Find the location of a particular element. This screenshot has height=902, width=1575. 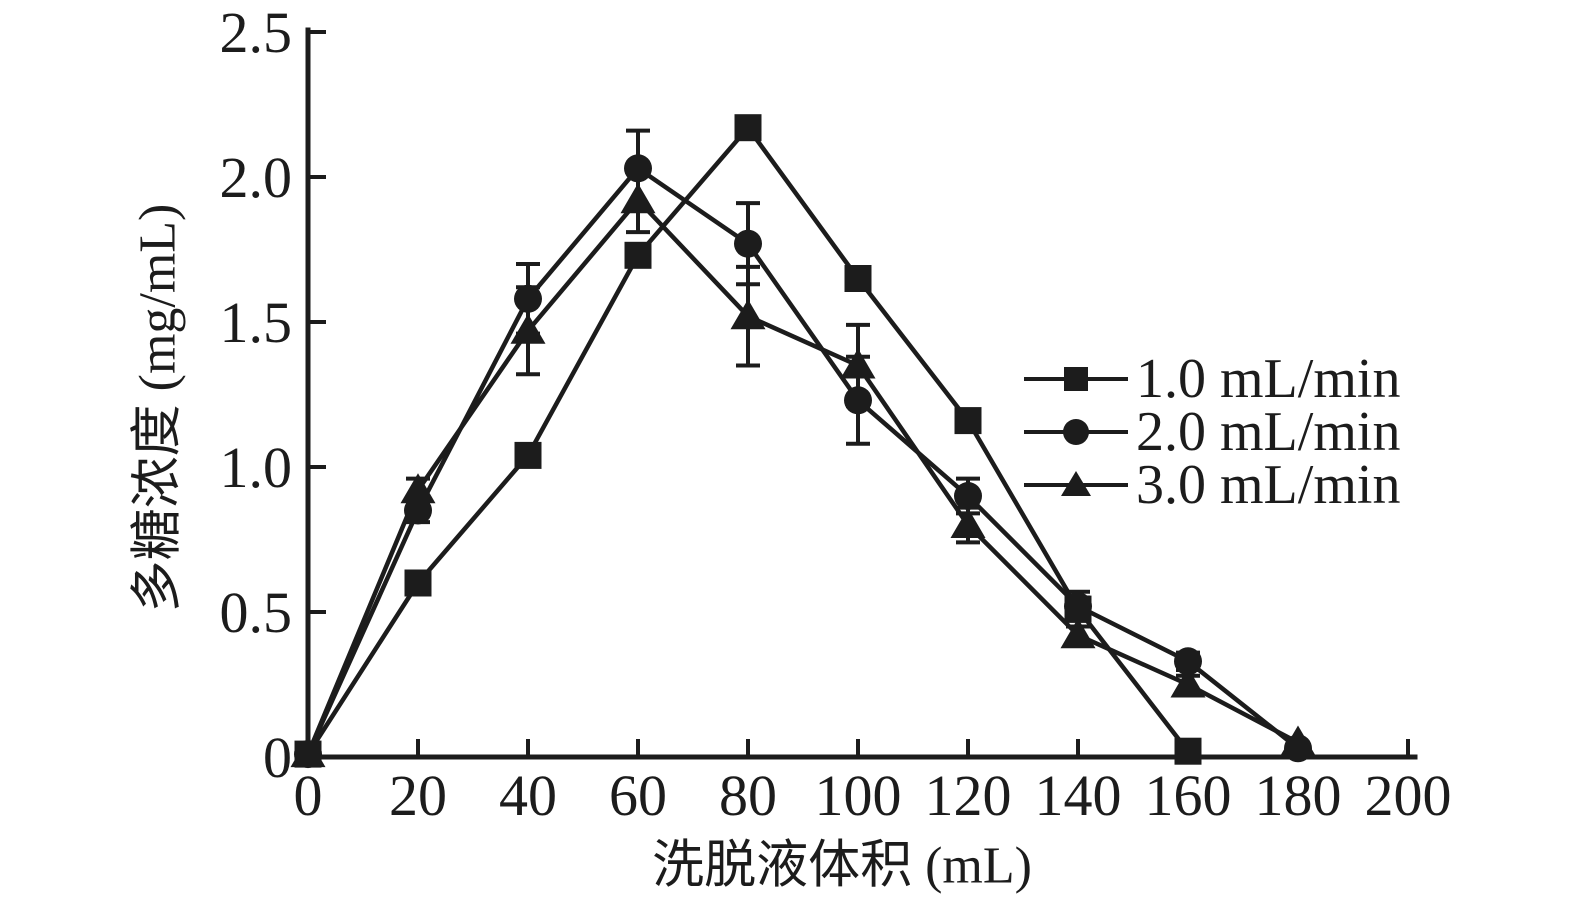

legend-item-3: 3.0 mL/min is located at coordinates (1211, 484).